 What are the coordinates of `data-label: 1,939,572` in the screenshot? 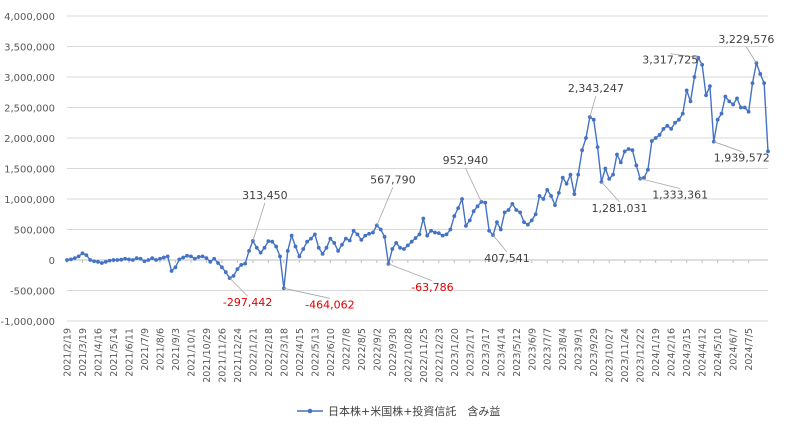 It's located at (742, 158).